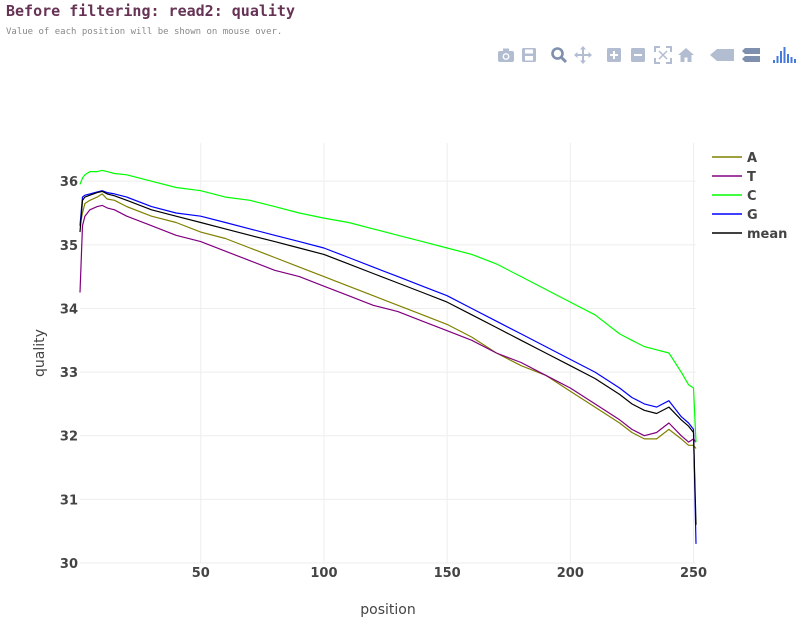 The image size is (804, 642). Describe the element at coordinates (323, 573) in the screenshot. I see `x-tick-label: 100` at that location.